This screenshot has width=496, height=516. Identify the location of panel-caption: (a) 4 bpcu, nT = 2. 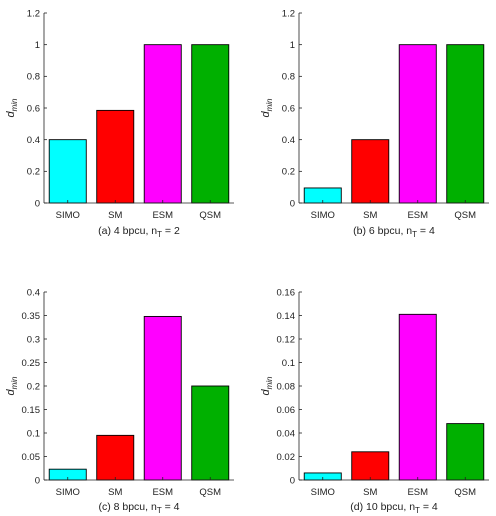
(139, 232).